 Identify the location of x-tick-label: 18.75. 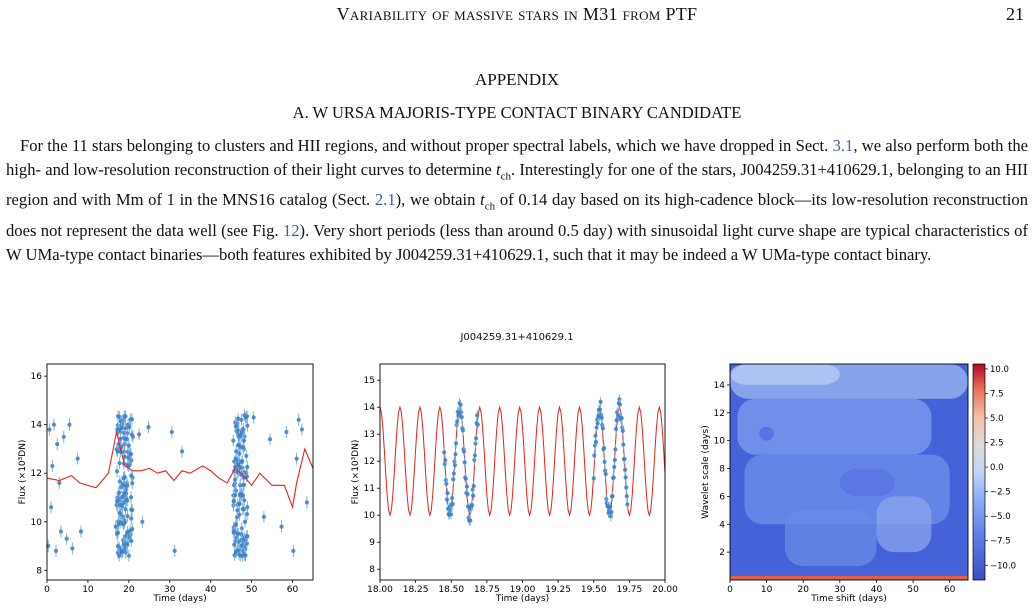
(487, 590).